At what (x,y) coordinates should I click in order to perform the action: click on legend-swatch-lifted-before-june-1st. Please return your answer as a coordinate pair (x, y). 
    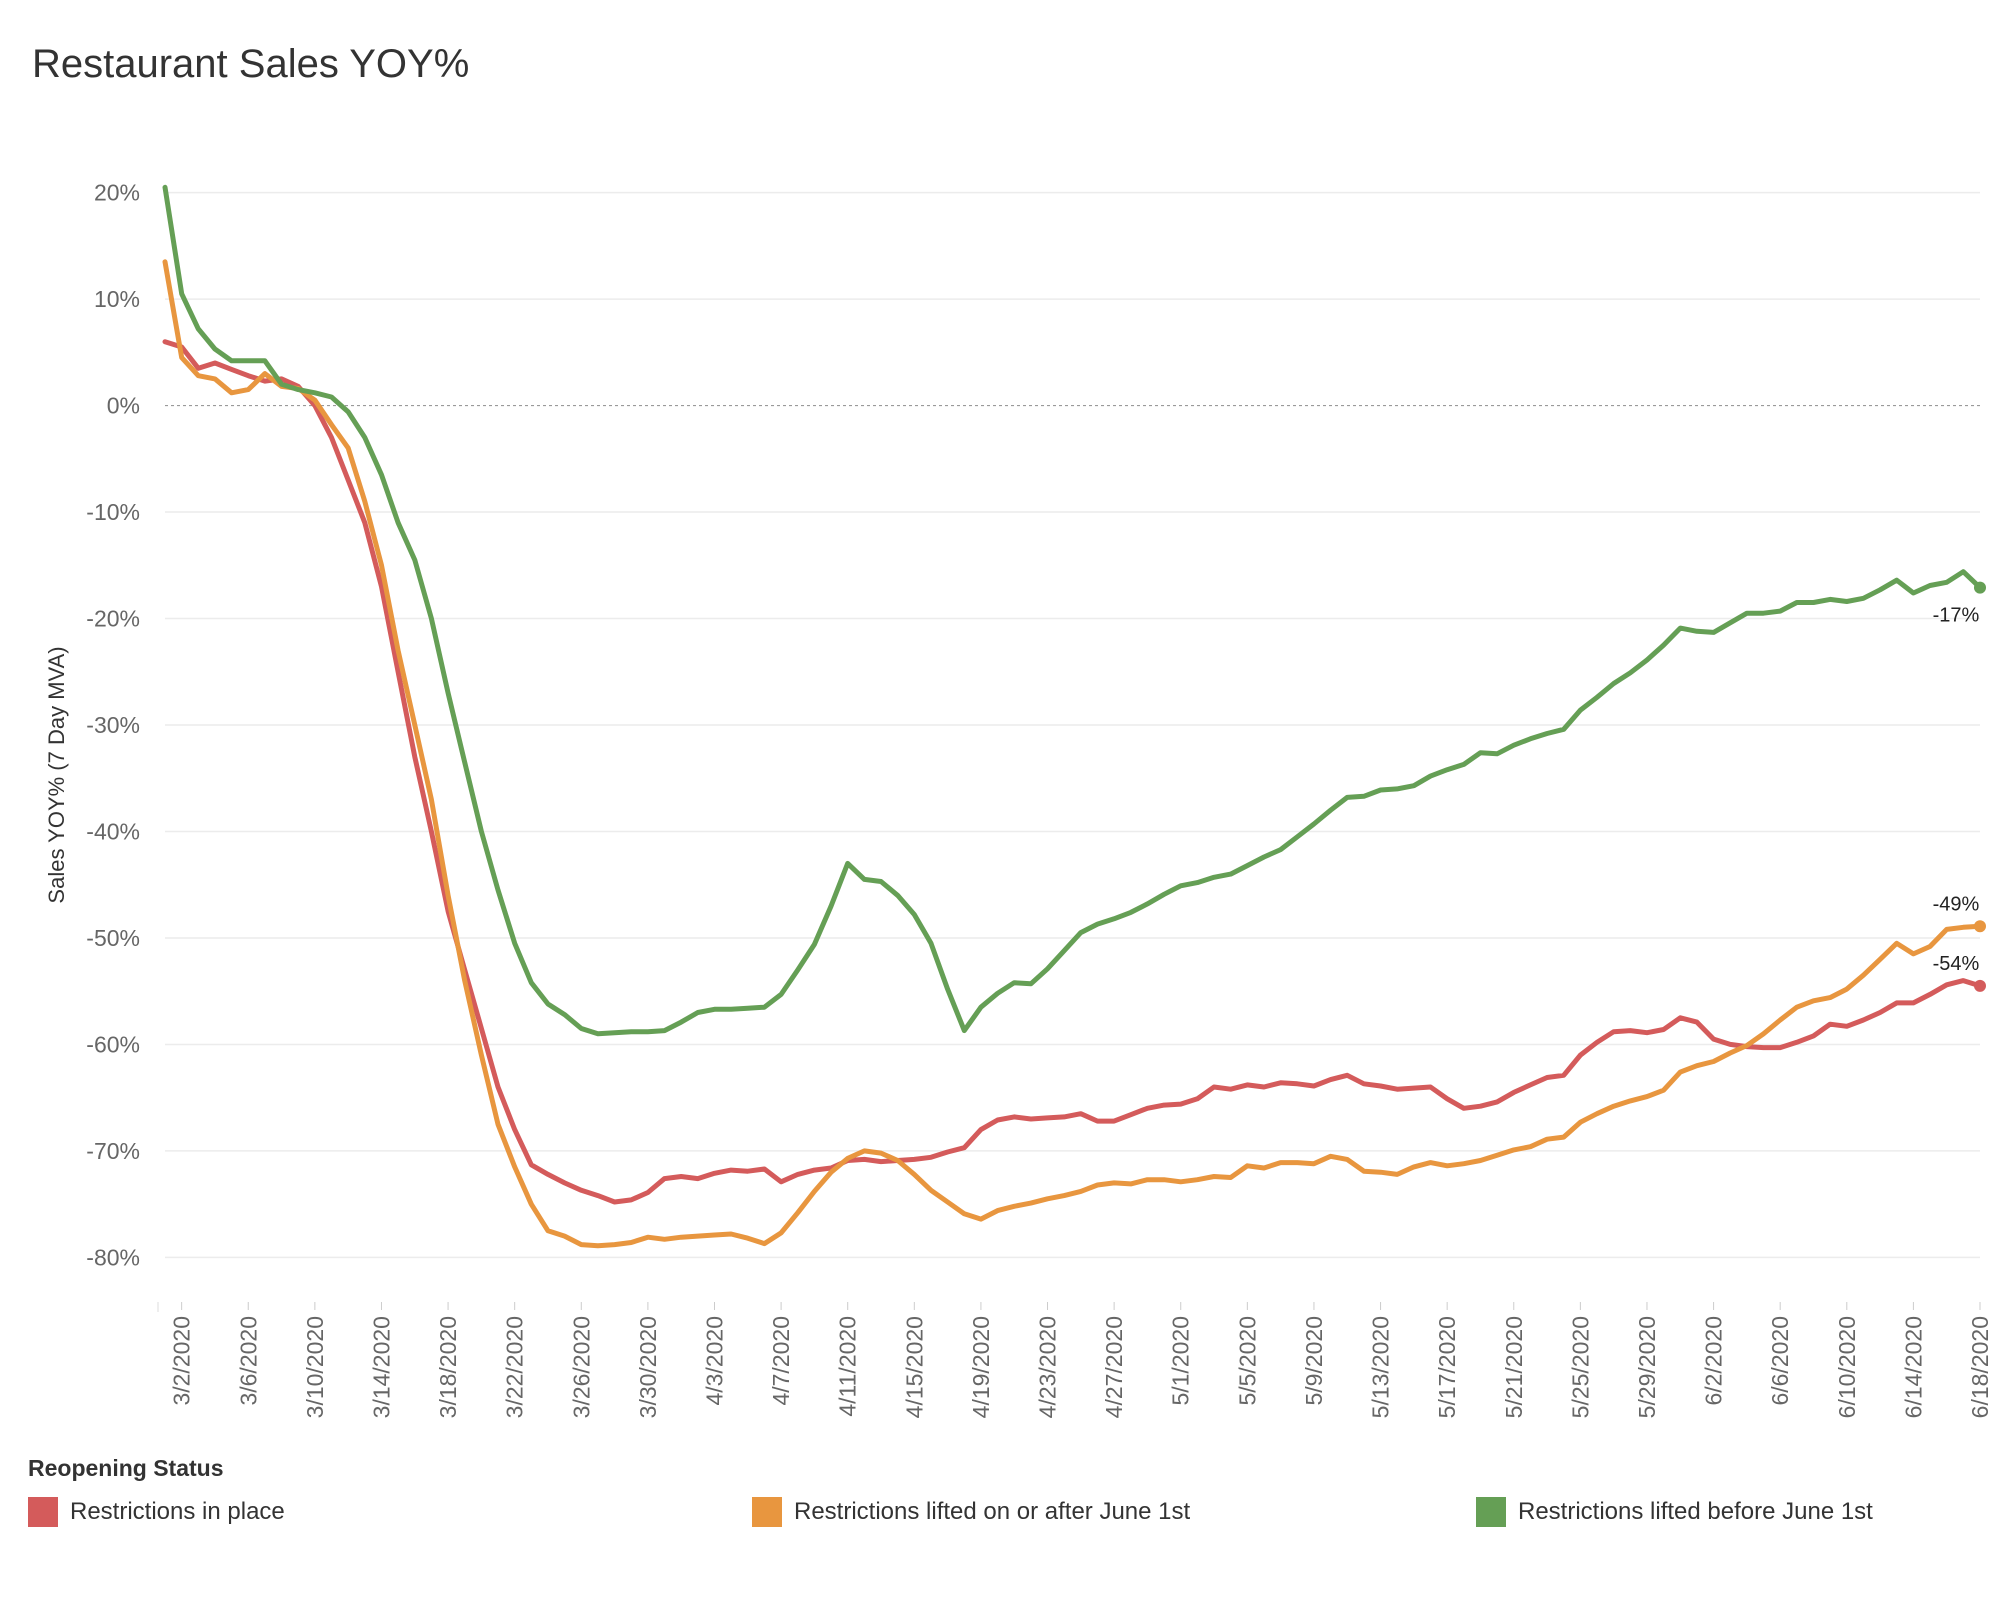
    Looking at the image, I should click on (1491, 1512).